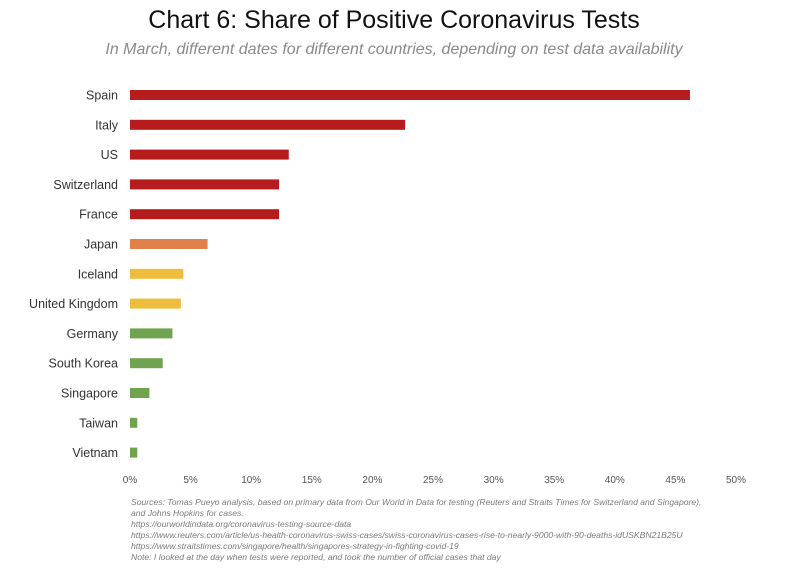 This screenshot has height=574, width=788. I want to click on x-tick-label: 45%, so click(675, 480).